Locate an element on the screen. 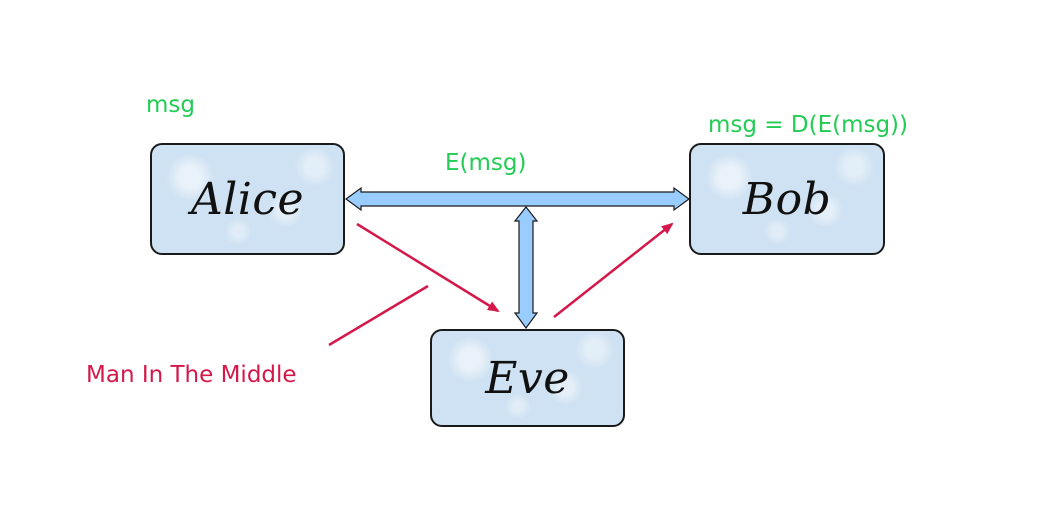 The image size is (1044, 509). bob-node: Bob is located at coordinates (787, 199).